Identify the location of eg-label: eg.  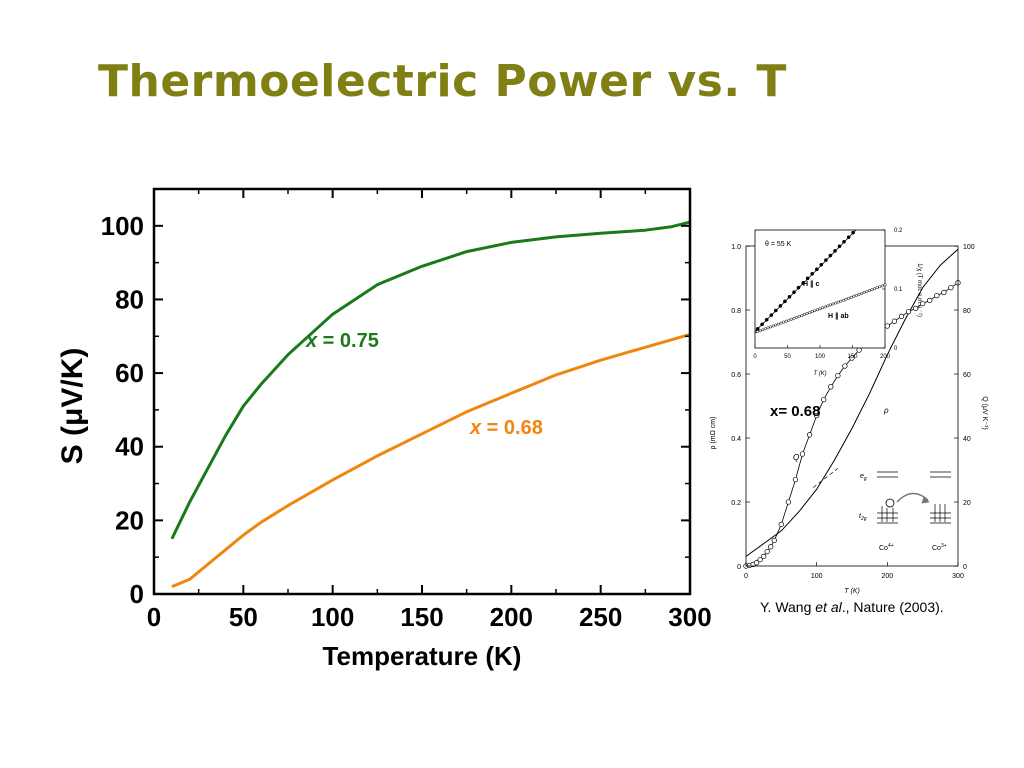
(863, 477).